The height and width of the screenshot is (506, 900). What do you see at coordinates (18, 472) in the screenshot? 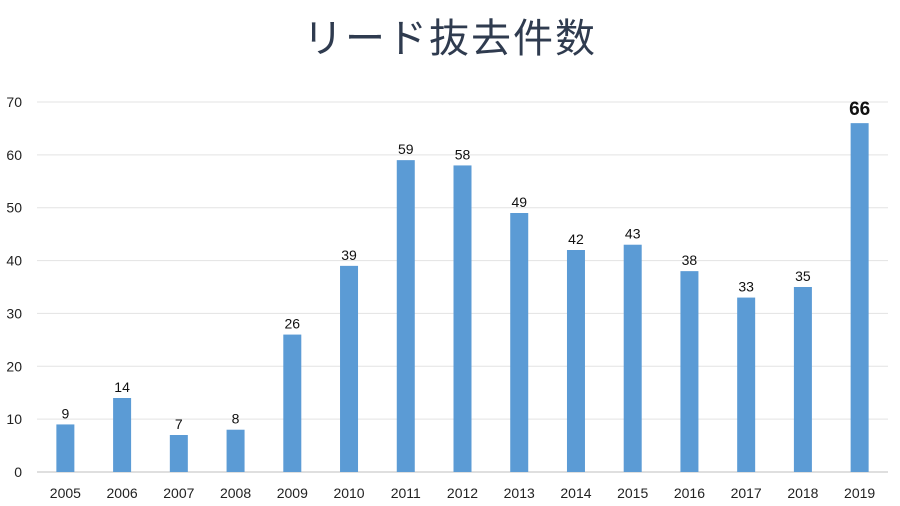
I see `y-tick-label: 0` at bounding box center [18, 472].